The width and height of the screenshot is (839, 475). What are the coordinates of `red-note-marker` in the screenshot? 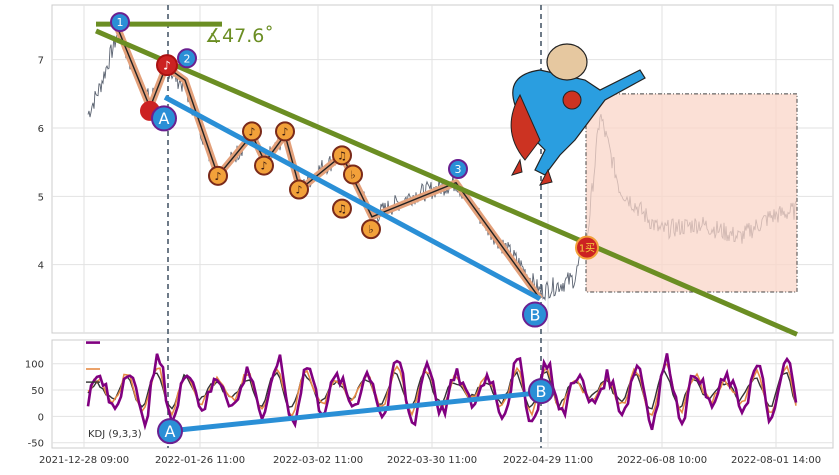 It's located at (167, 65).